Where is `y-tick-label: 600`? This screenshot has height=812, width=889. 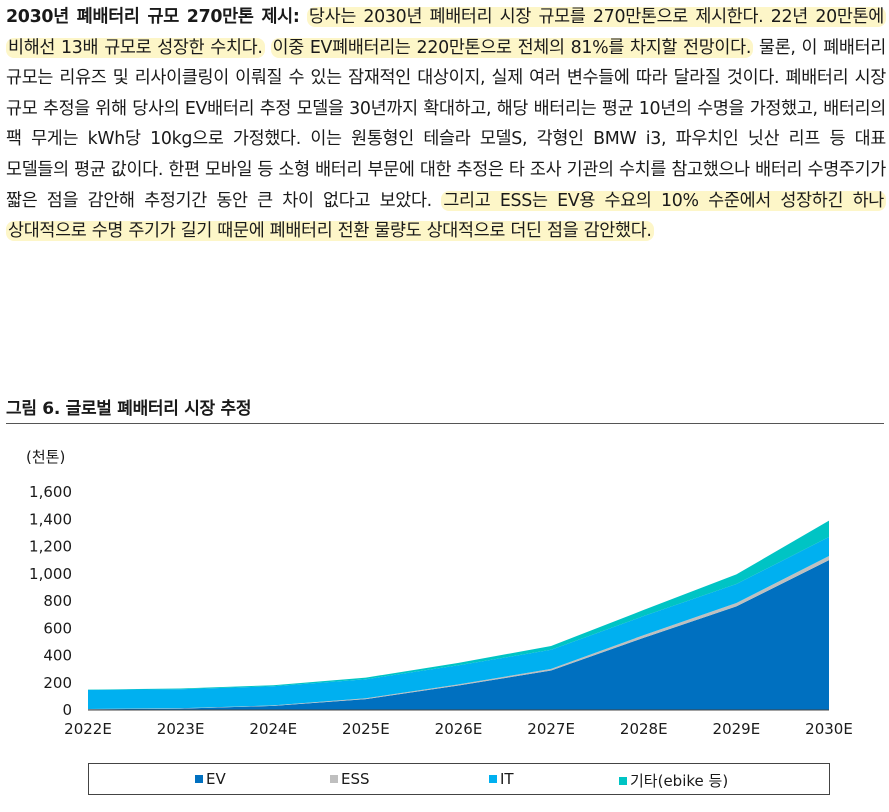 y-tick-label: 600 is located at coordinates (57, 628).